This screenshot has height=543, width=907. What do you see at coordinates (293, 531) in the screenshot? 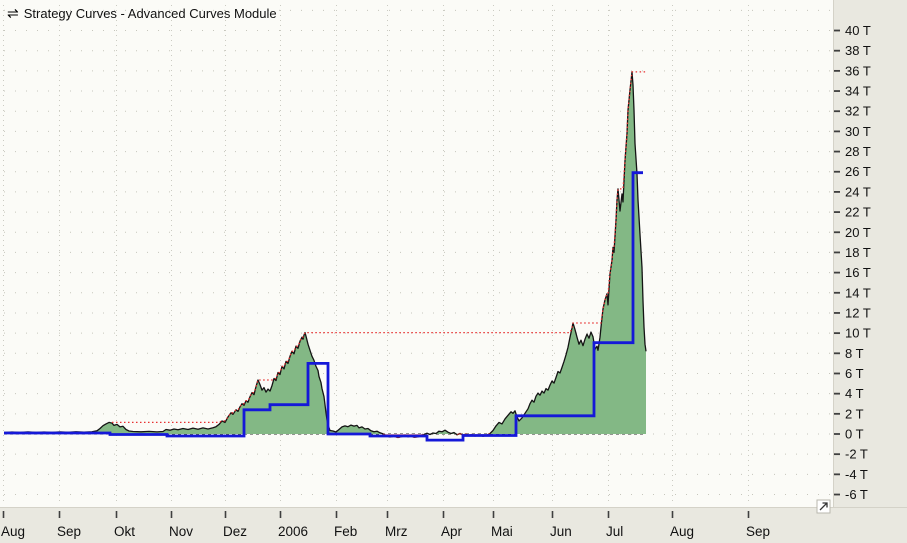
I see `x-axis-label: 2006` at bounding box center [293, 531].